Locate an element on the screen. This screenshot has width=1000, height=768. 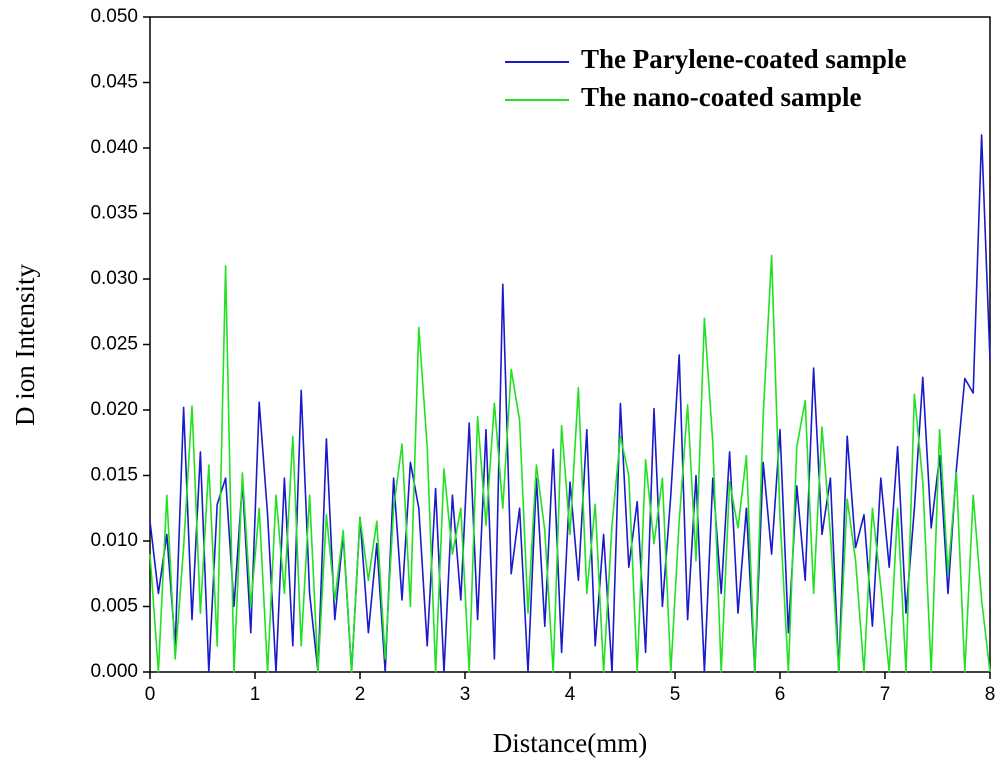
y-tick-label: 0.045 is located at coordinates (114, 82).